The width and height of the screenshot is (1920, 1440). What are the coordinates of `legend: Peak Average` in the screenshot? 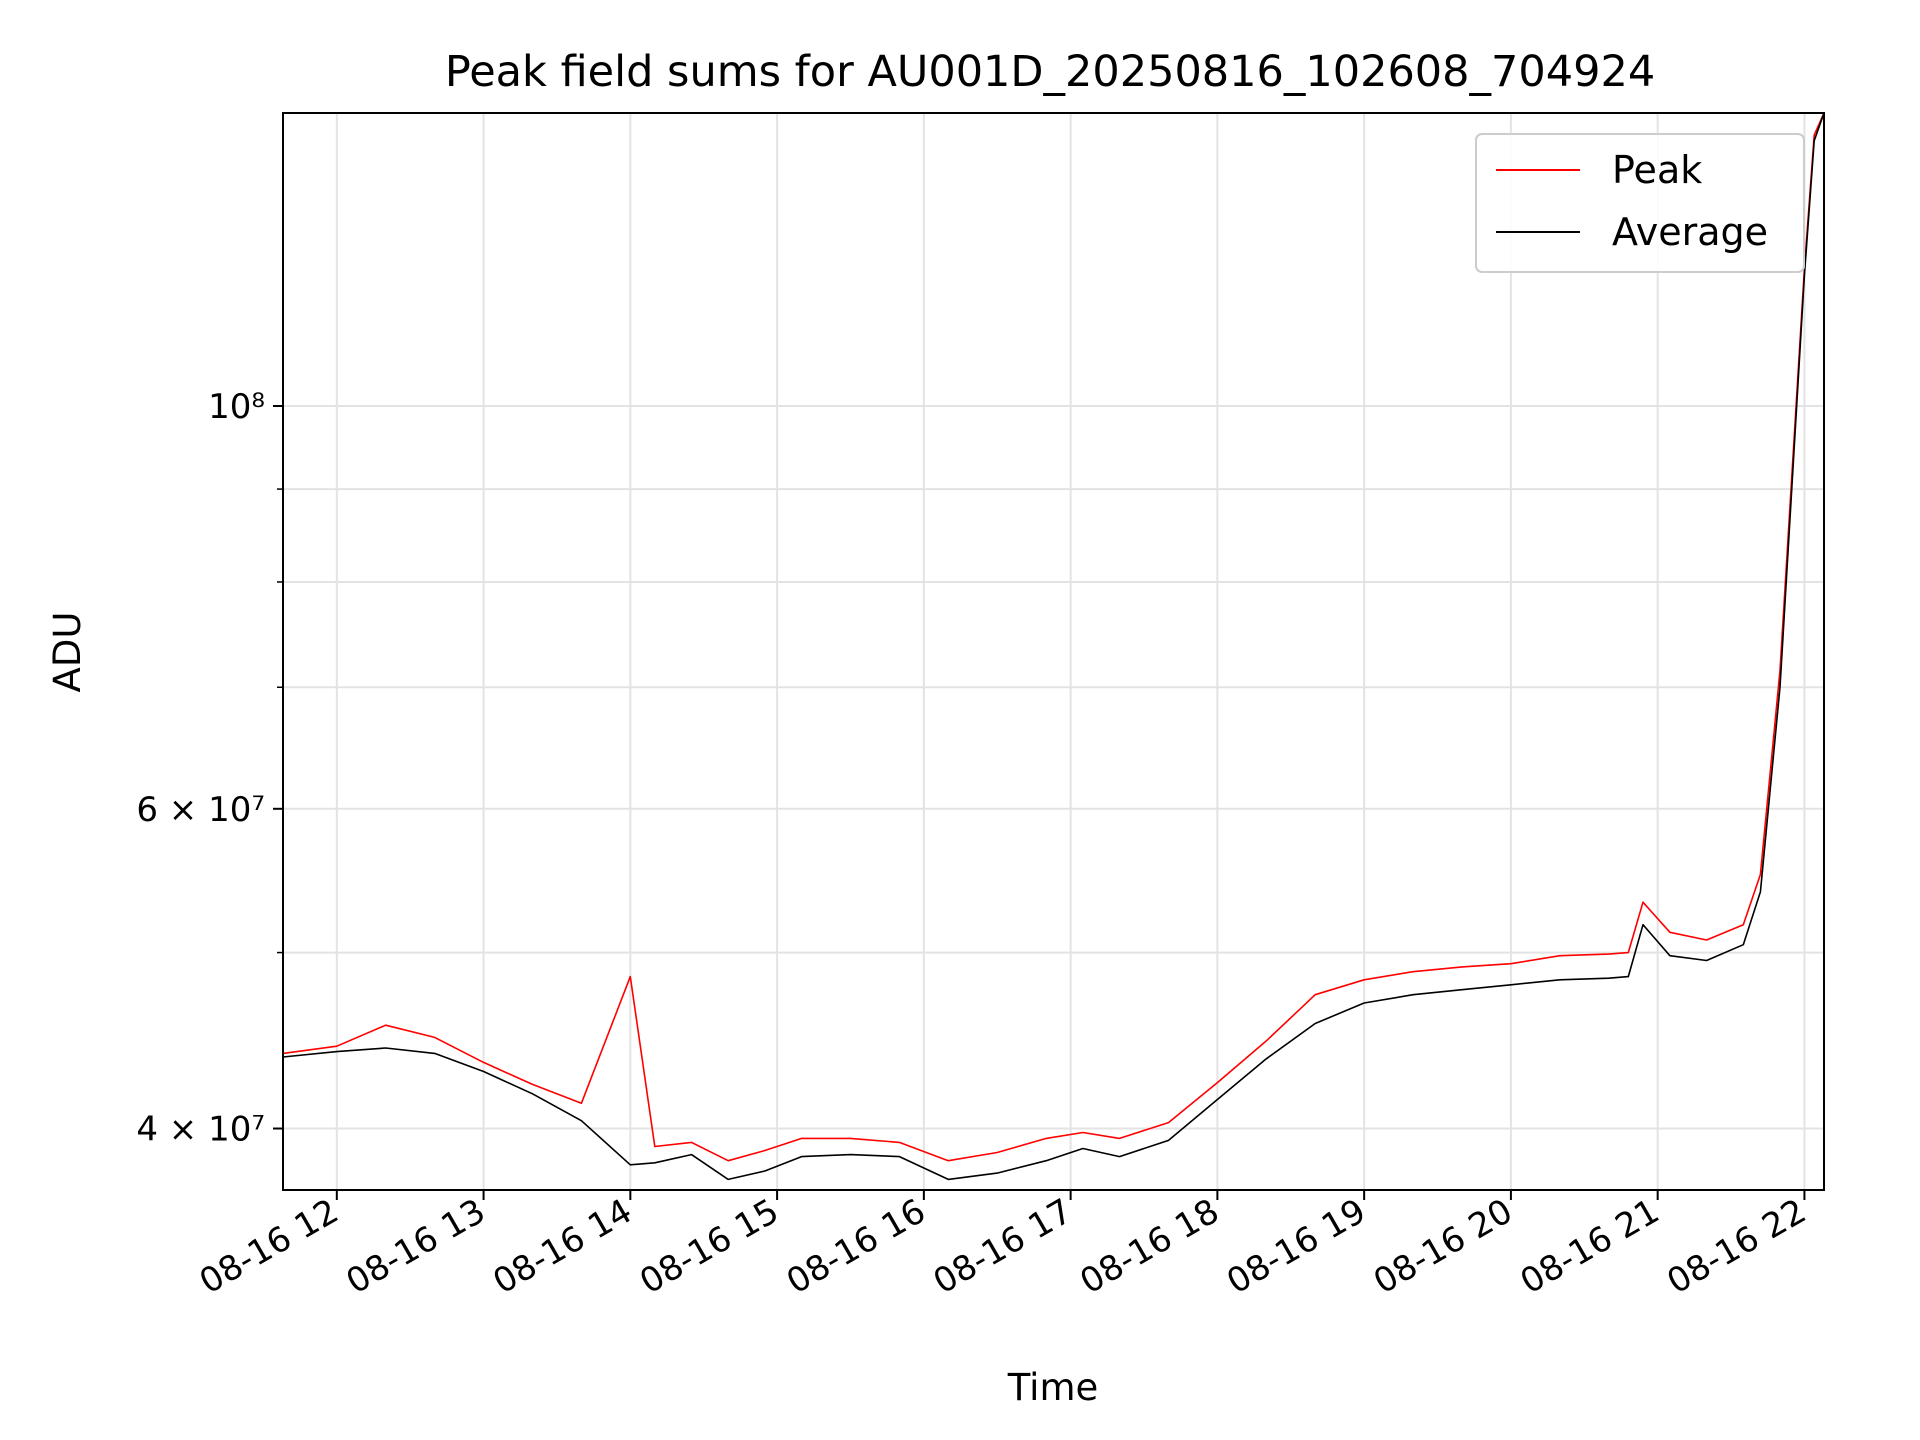 It's located at (1640, 203).